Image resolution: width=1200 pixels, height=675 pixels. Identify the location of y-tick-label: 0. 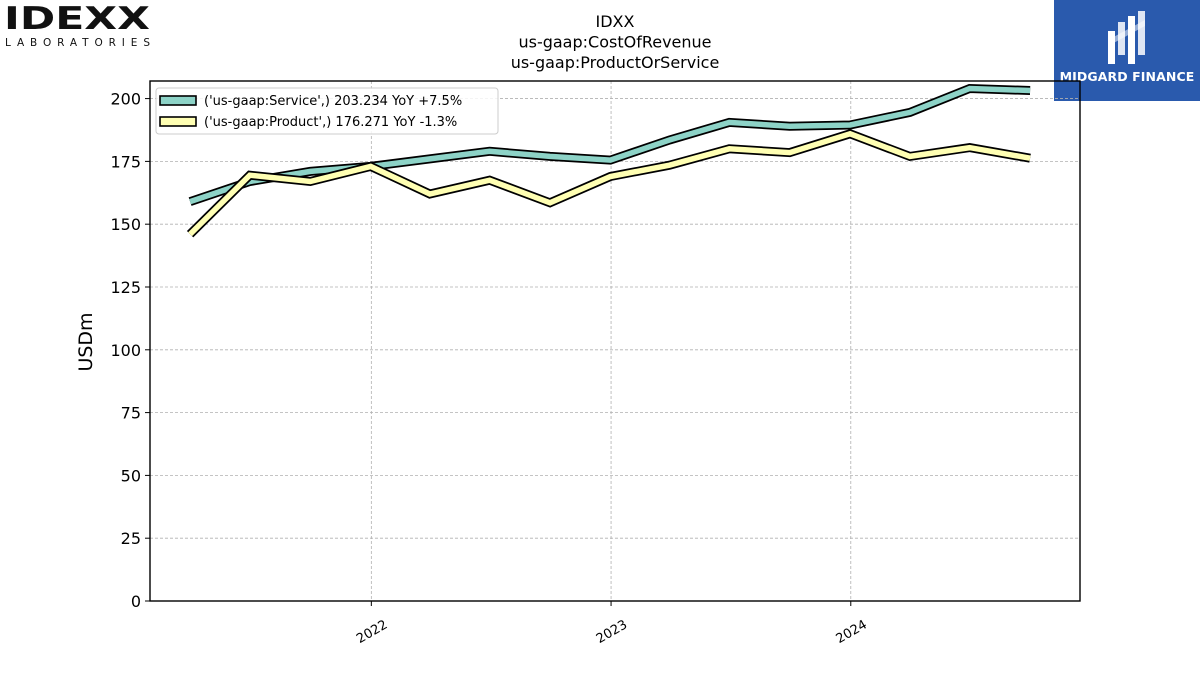
(136, 601).